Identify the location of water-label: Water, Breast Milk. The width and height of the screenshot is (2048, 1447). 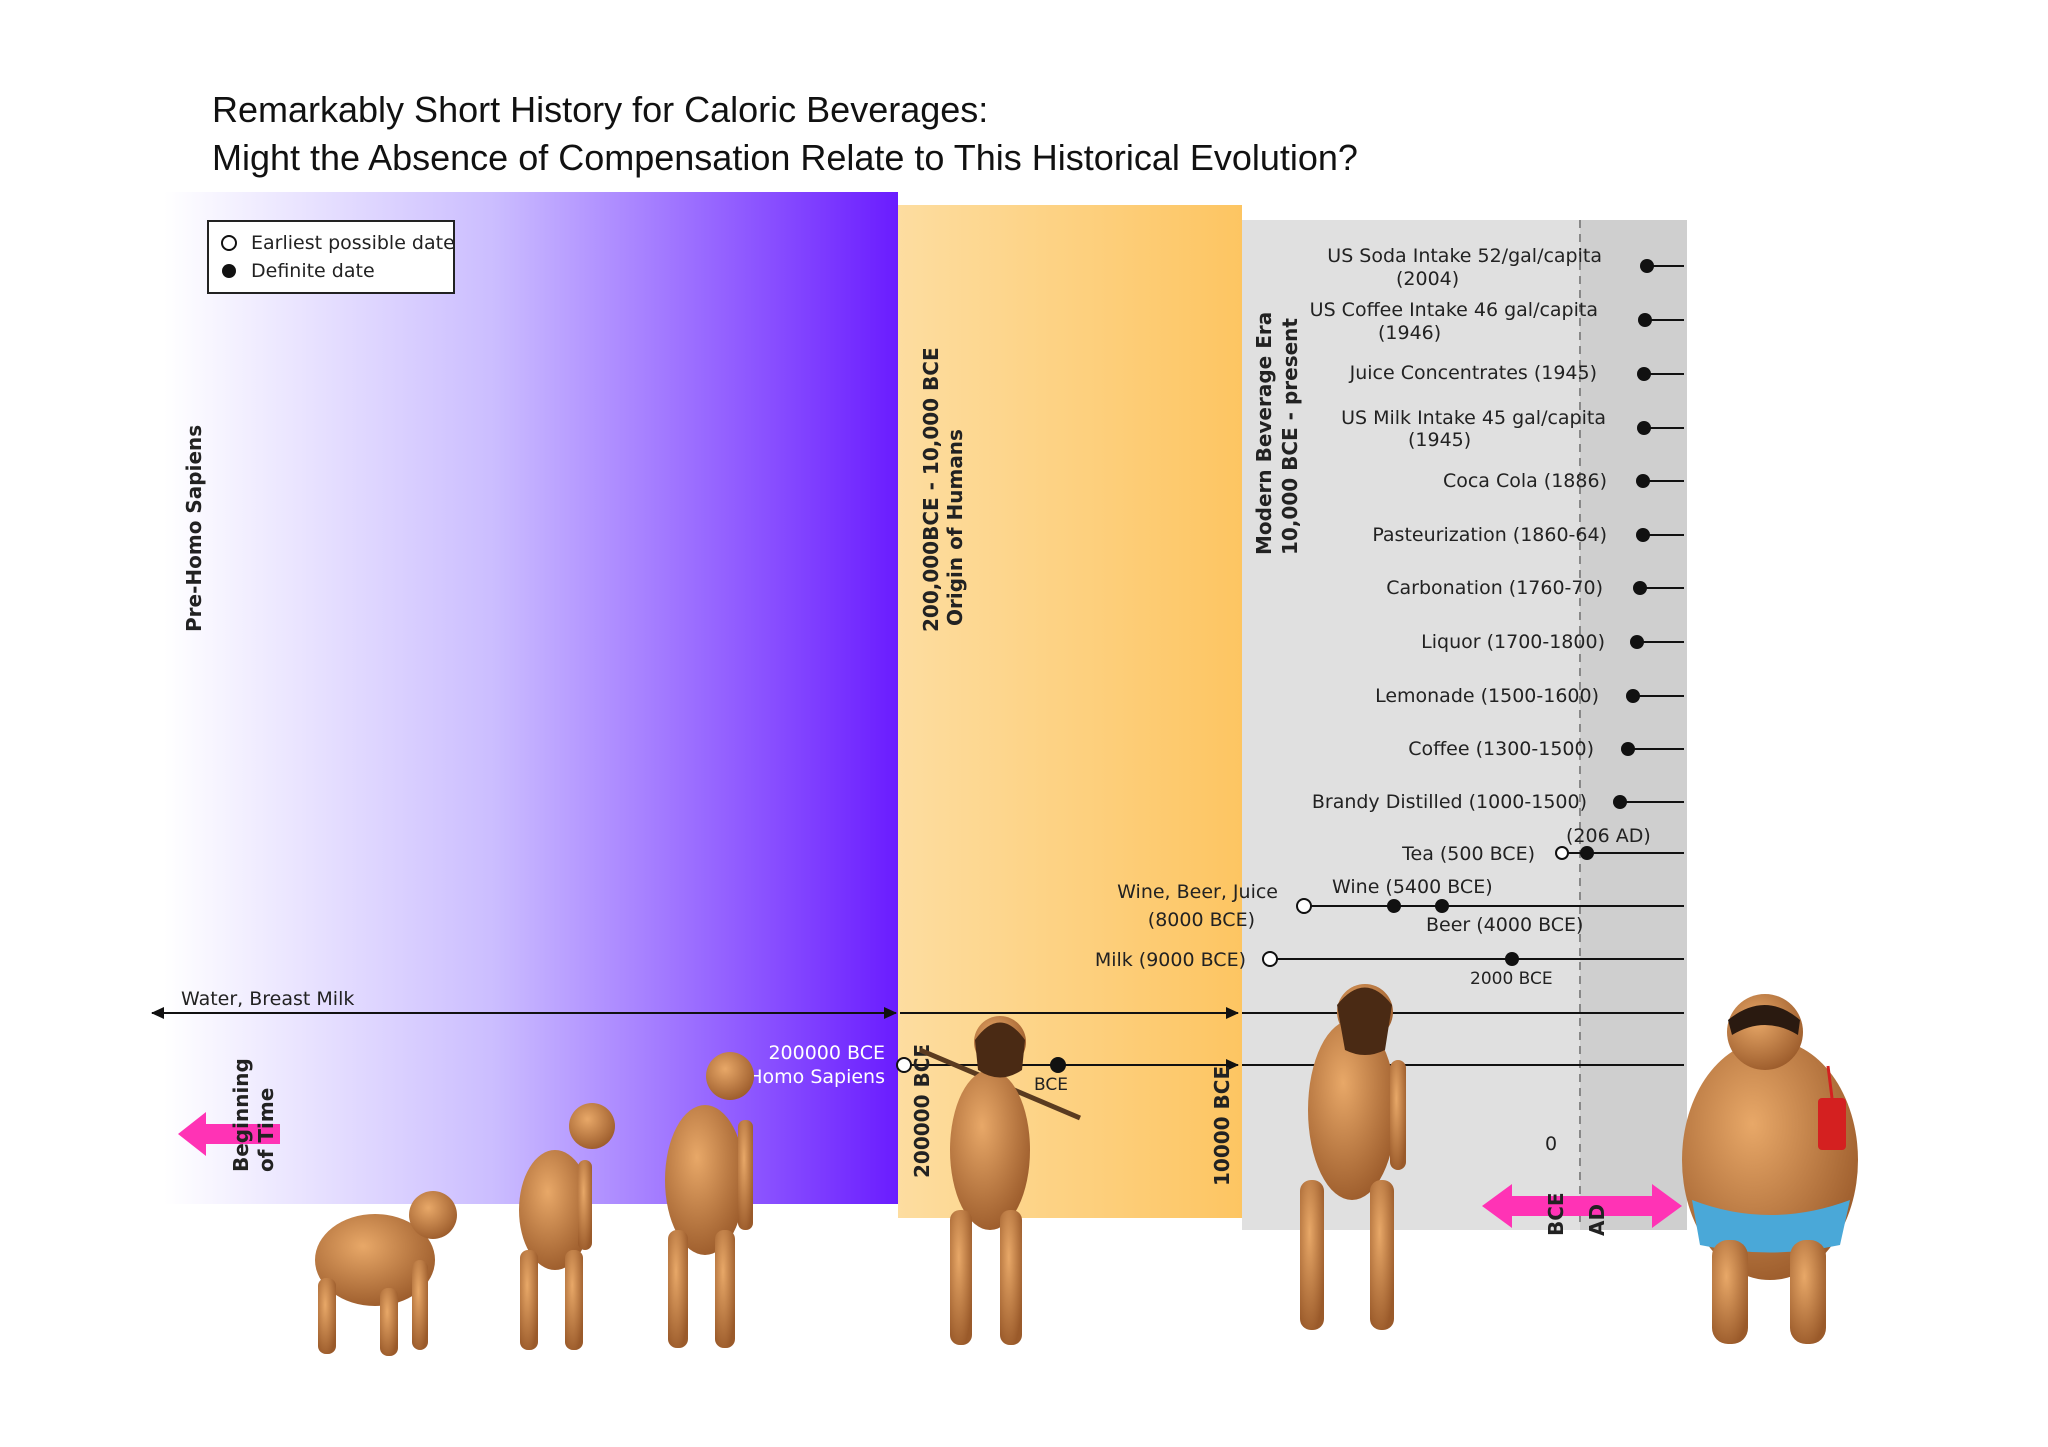
(267, 999).